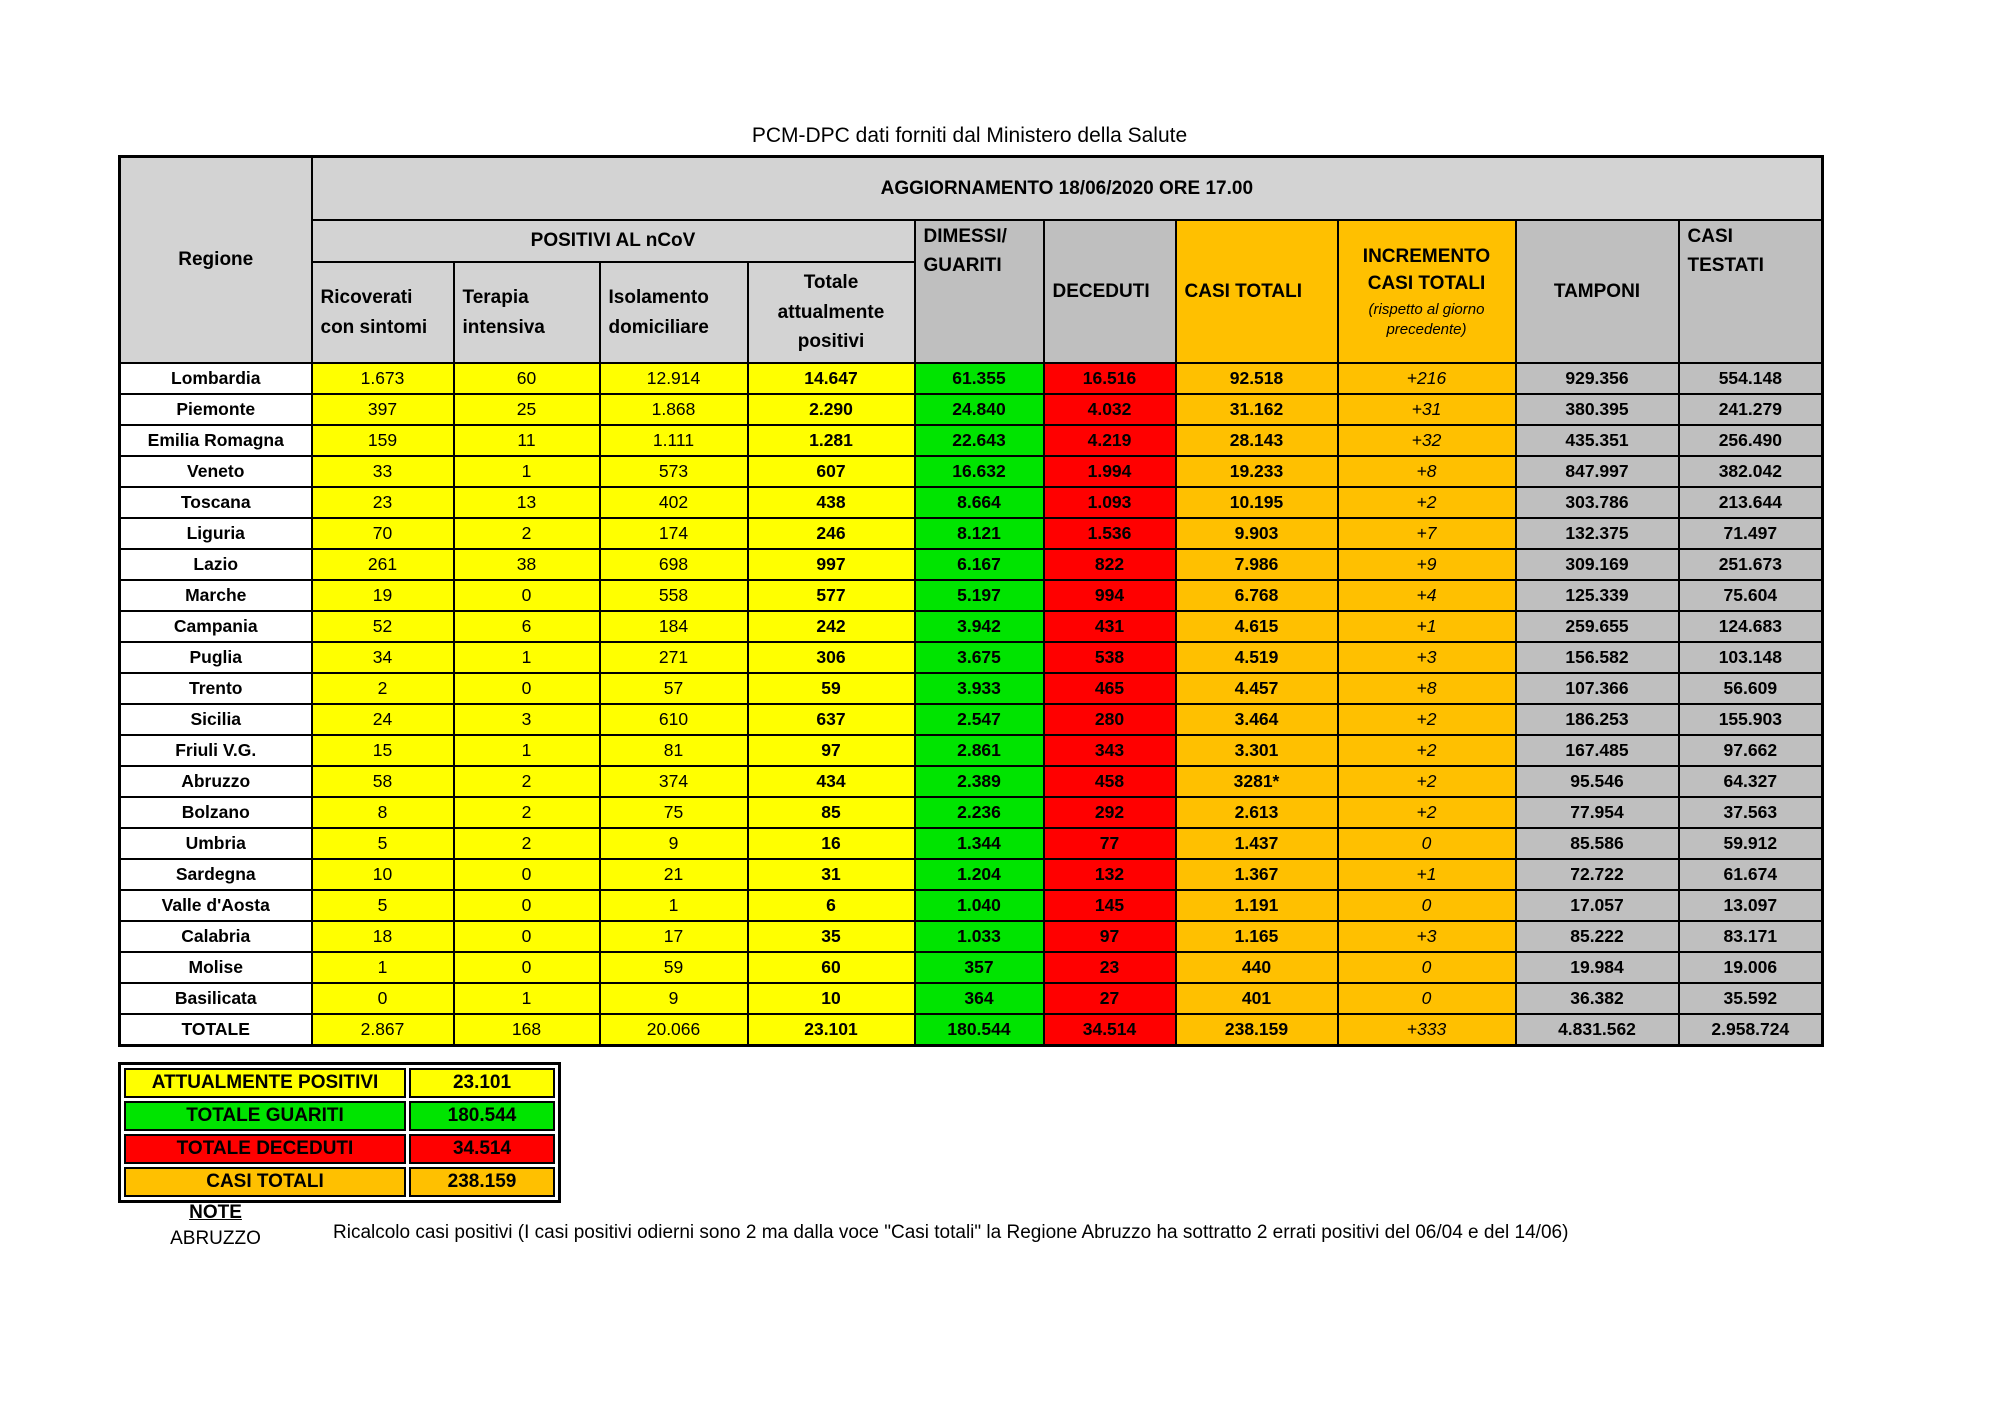  I want to click on casi-totali-cell: 92.518, so click(1256, 378).